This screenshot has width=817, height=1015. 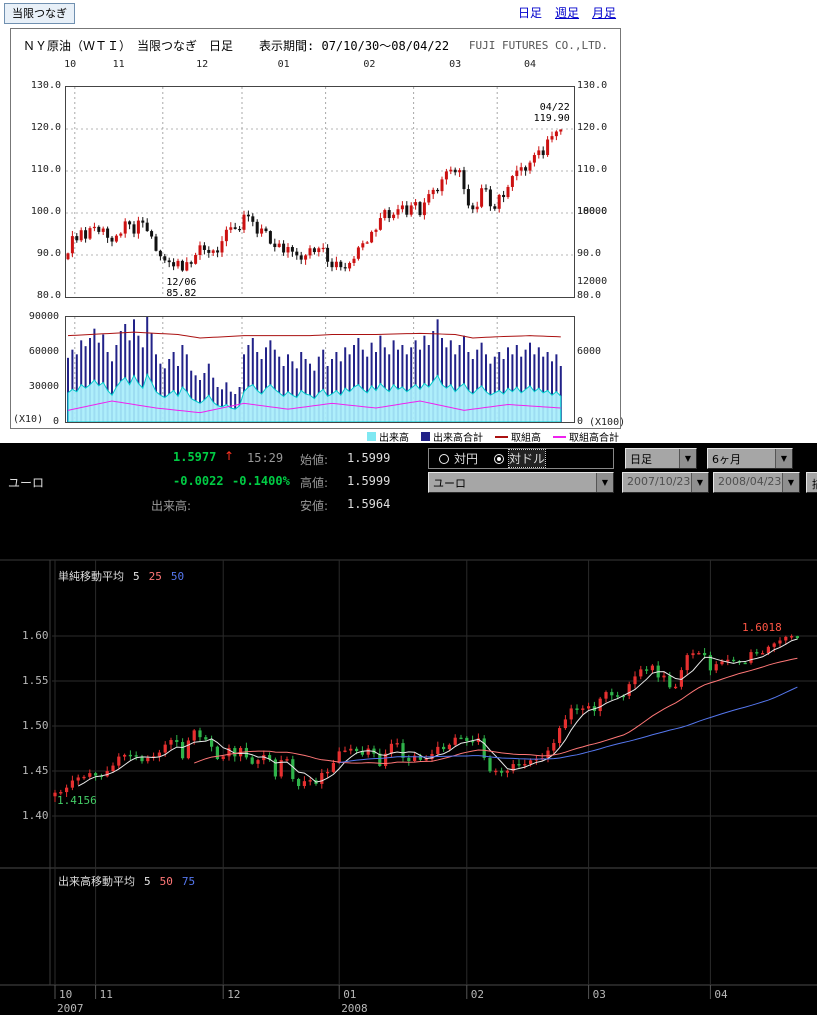 I want to click on radio-対ドル: 対ドル, so click(x=520, y=458).